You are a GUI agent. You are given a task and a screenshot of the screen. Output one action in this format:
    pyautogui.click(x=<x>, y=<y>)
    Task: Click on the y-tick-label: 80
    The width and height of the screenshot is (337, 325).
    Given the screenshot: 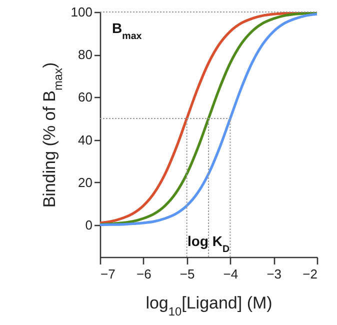 What is the action you would take?
    pyautogui.click(x=85, y=54)
    